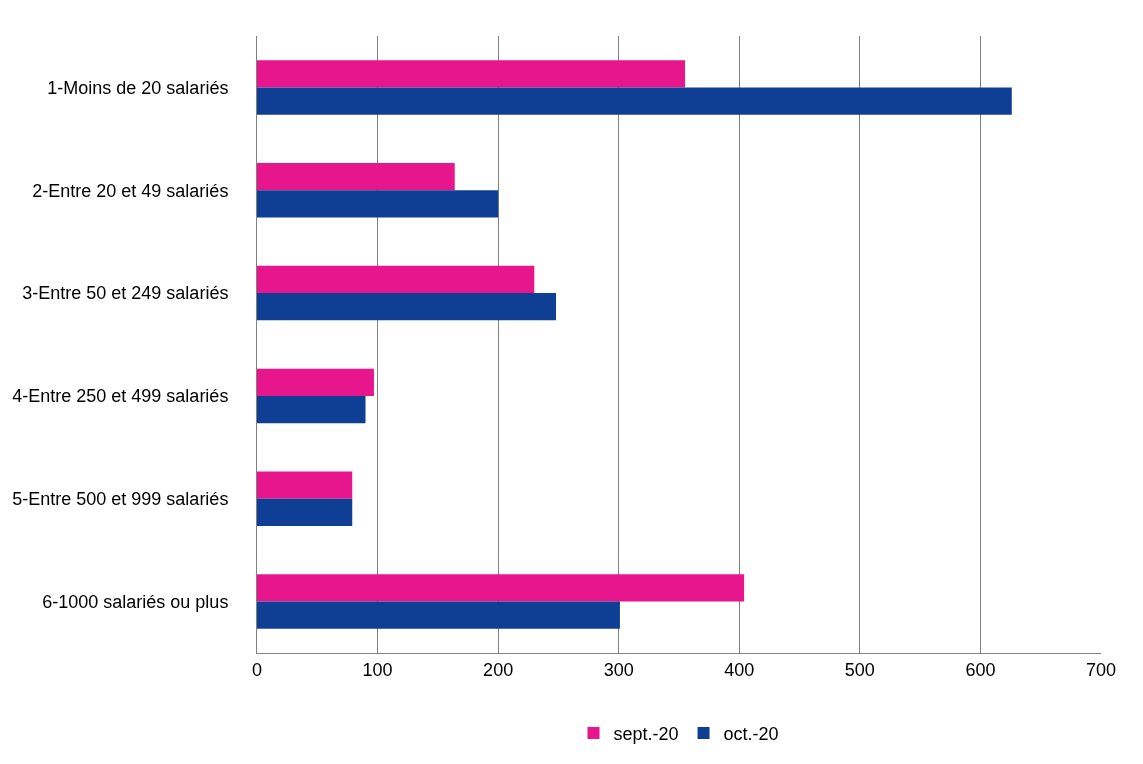 Image resolution: width=1143 pixels, height=764 pixels. I want to click on x-tick-label: 400, so click(739, 669).